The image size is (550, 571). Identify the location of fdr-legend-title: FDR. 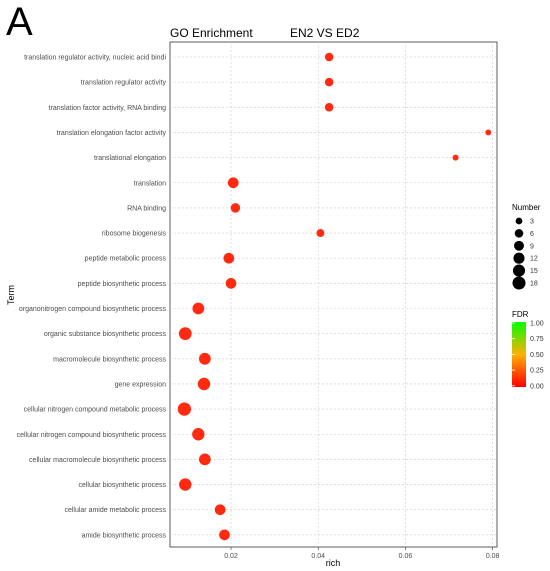
(520, 314).